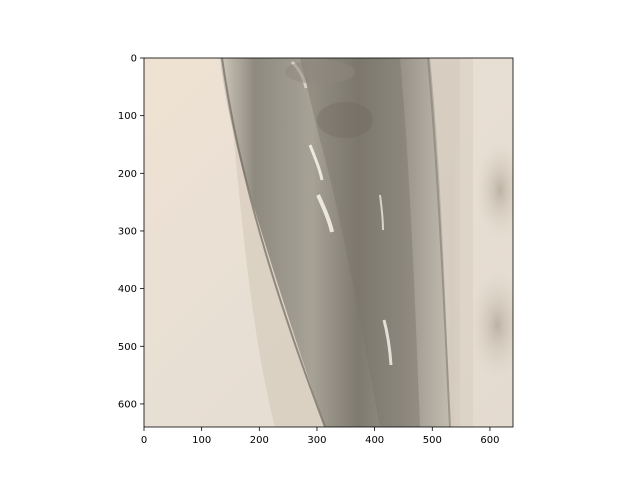  I want to click on y-tick-label: 100, so click(127, 116).